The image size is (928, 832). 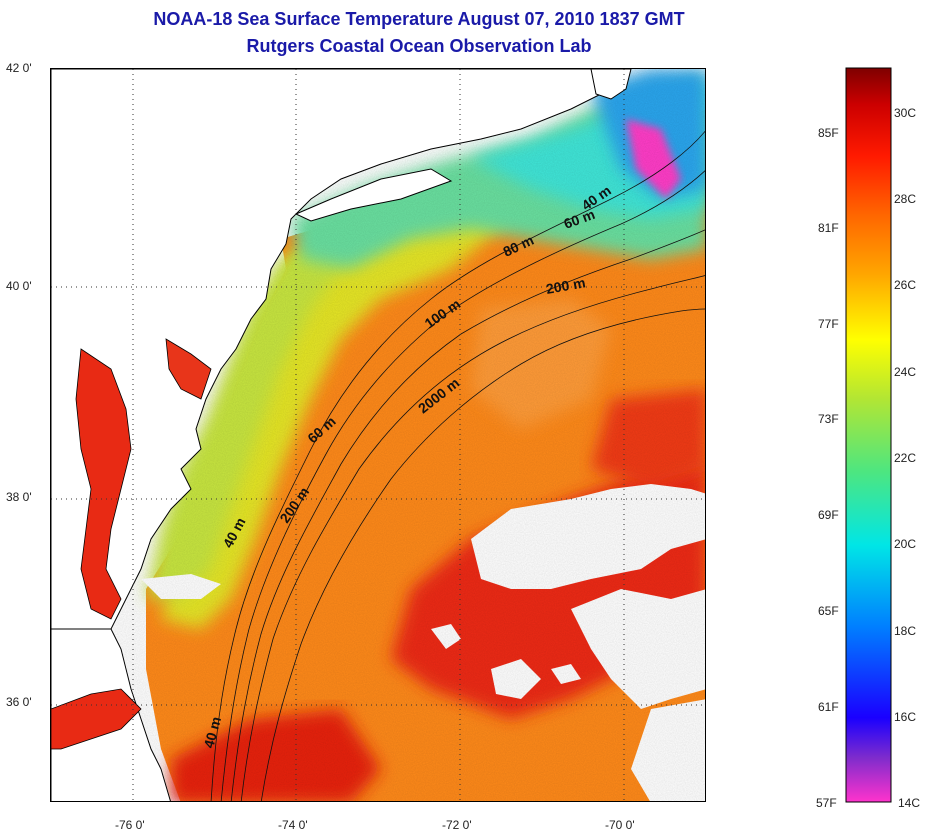 What do you see at coordinates (828, 228) in the screenshot?
I see `cb-f-81: 81F` at bounding box center [828, 228].